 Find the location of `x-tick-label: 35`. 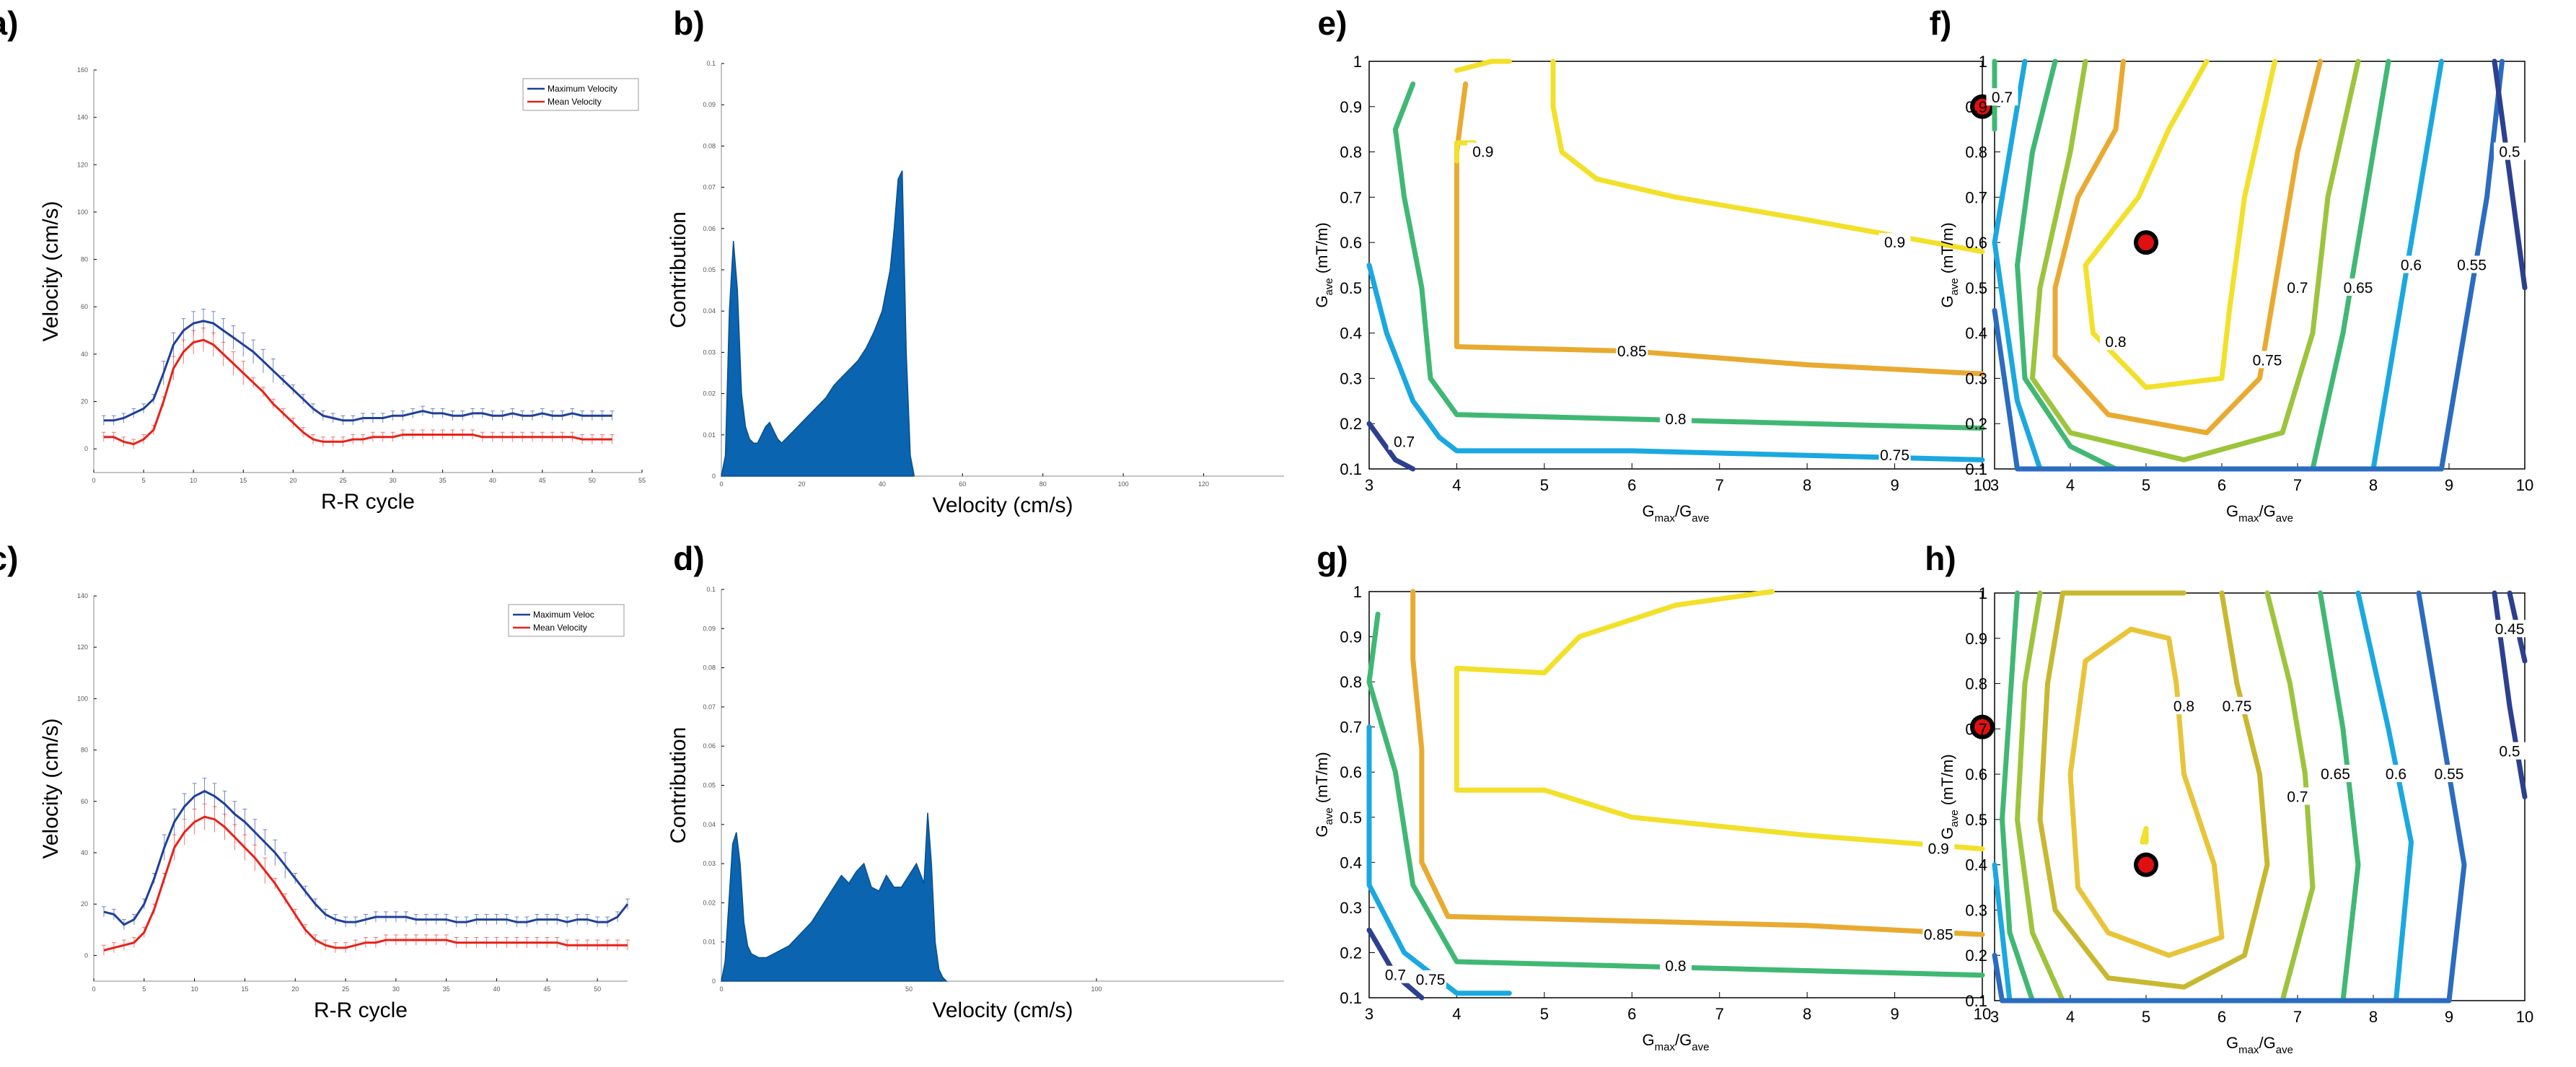

x-tick-label: 35 is located at coordinates (443, 480).